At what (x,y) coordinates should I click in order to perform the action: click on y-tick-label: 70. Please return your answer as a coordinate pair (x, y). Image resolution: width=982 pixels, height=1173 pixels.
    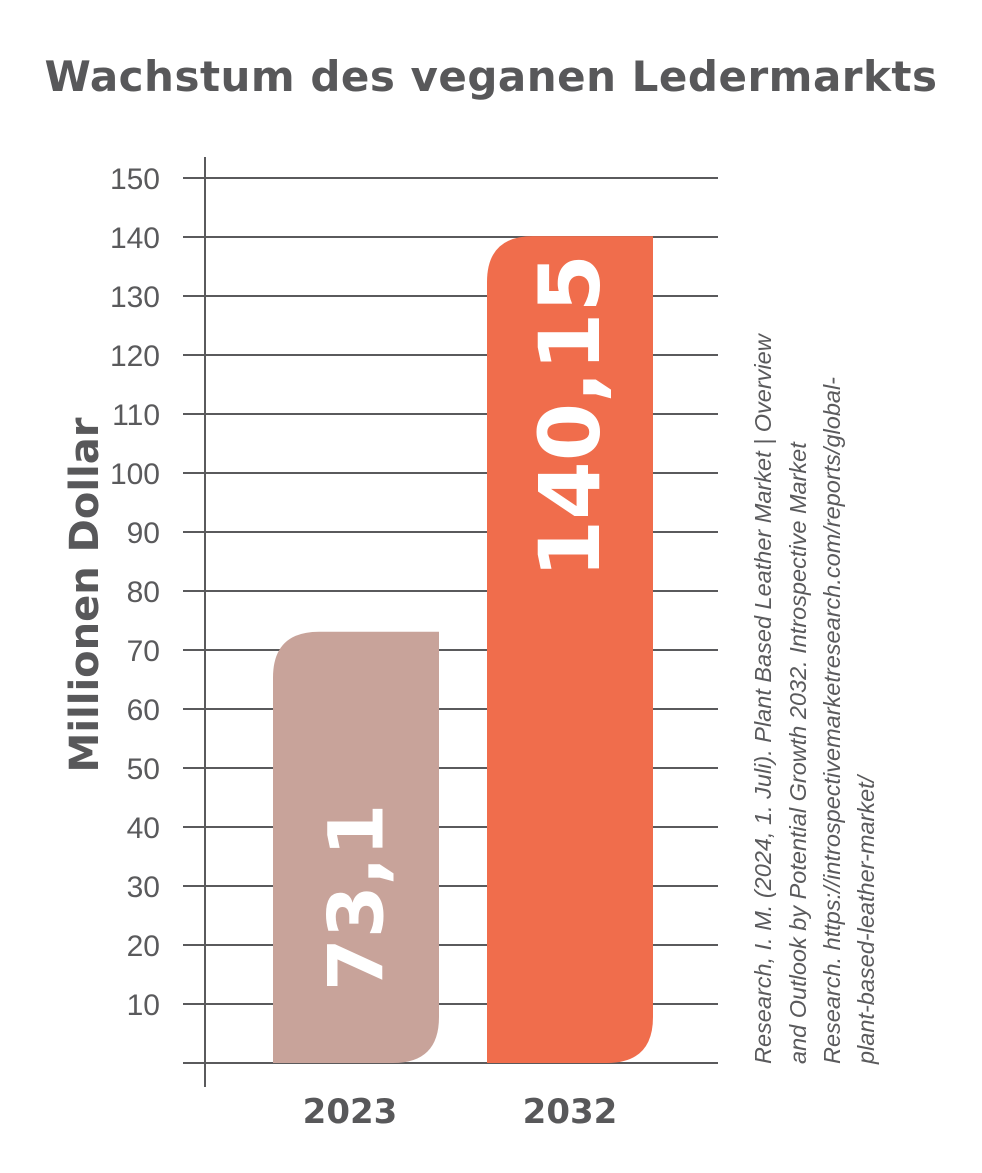
    Looking at the image, I should click on (143, 651).